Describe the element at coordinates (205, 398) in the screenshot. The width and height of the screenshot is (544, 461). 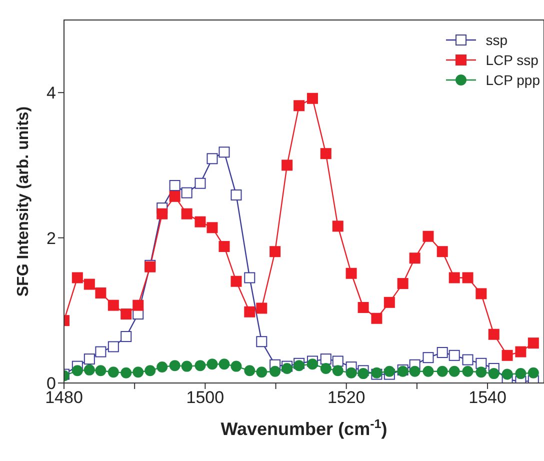
I see `x-tick-label: 1500` at that location.